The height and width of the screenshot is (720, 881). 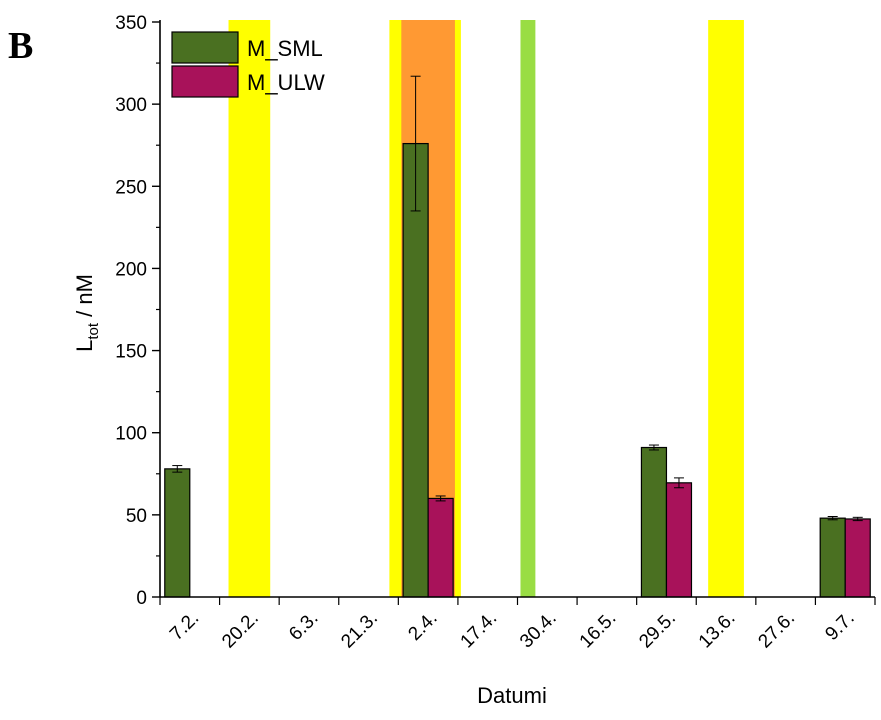 I want to click on x-tick-label-30.4.: 30.4., so click(x=538, y=630).